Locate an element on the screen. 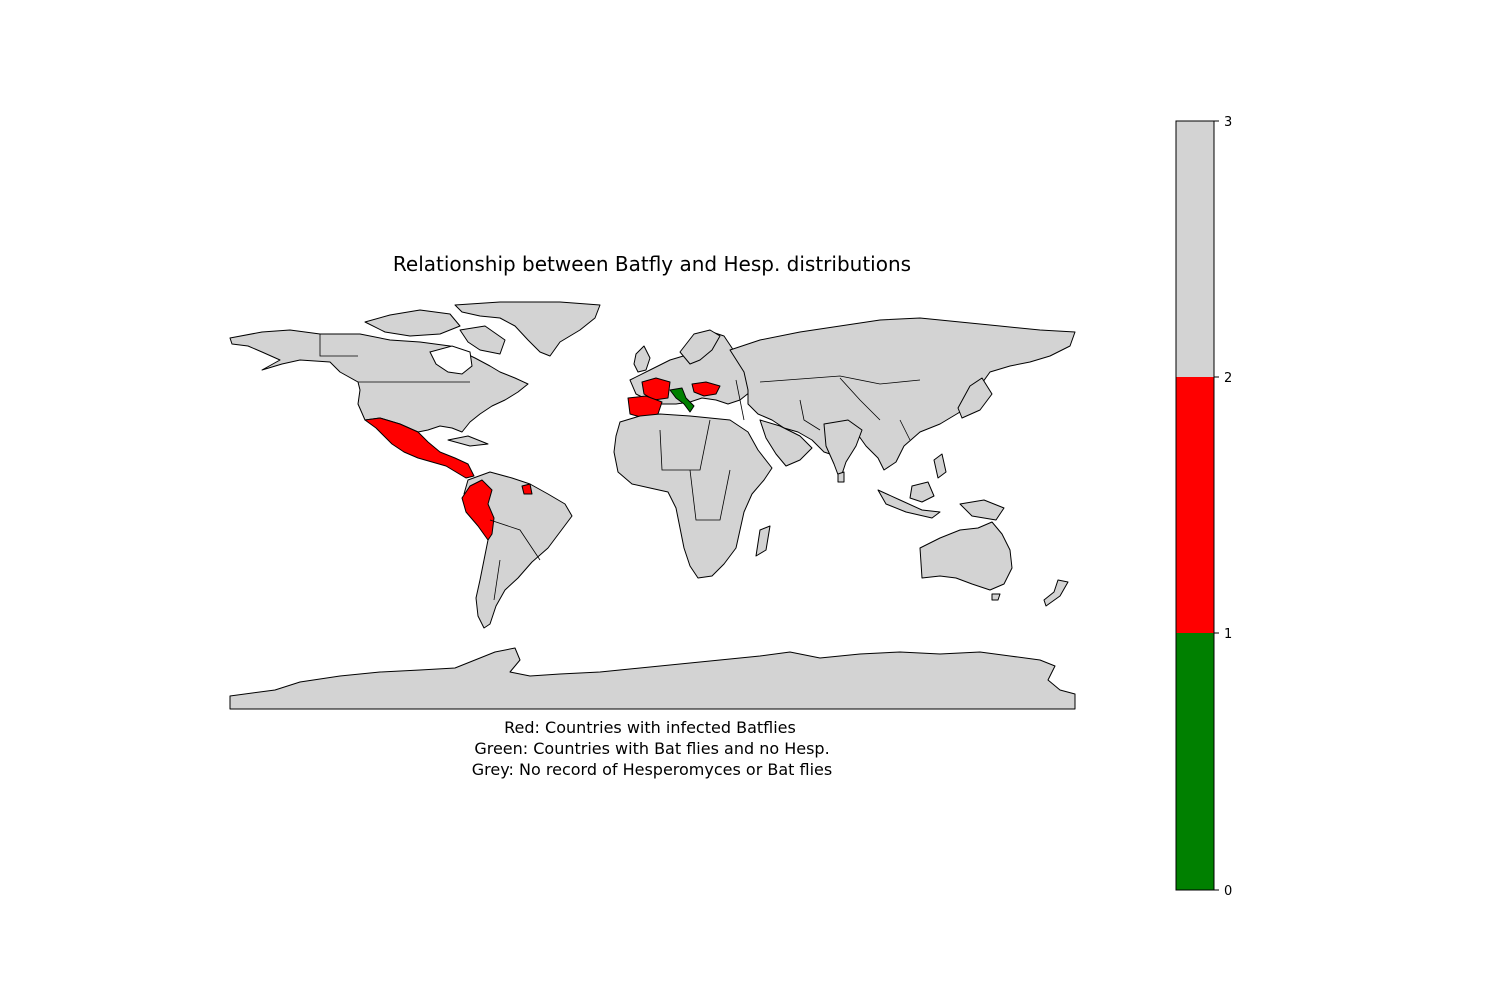 The image size is (1500, 1000). balkans-red is located at coordinates (706, 389).